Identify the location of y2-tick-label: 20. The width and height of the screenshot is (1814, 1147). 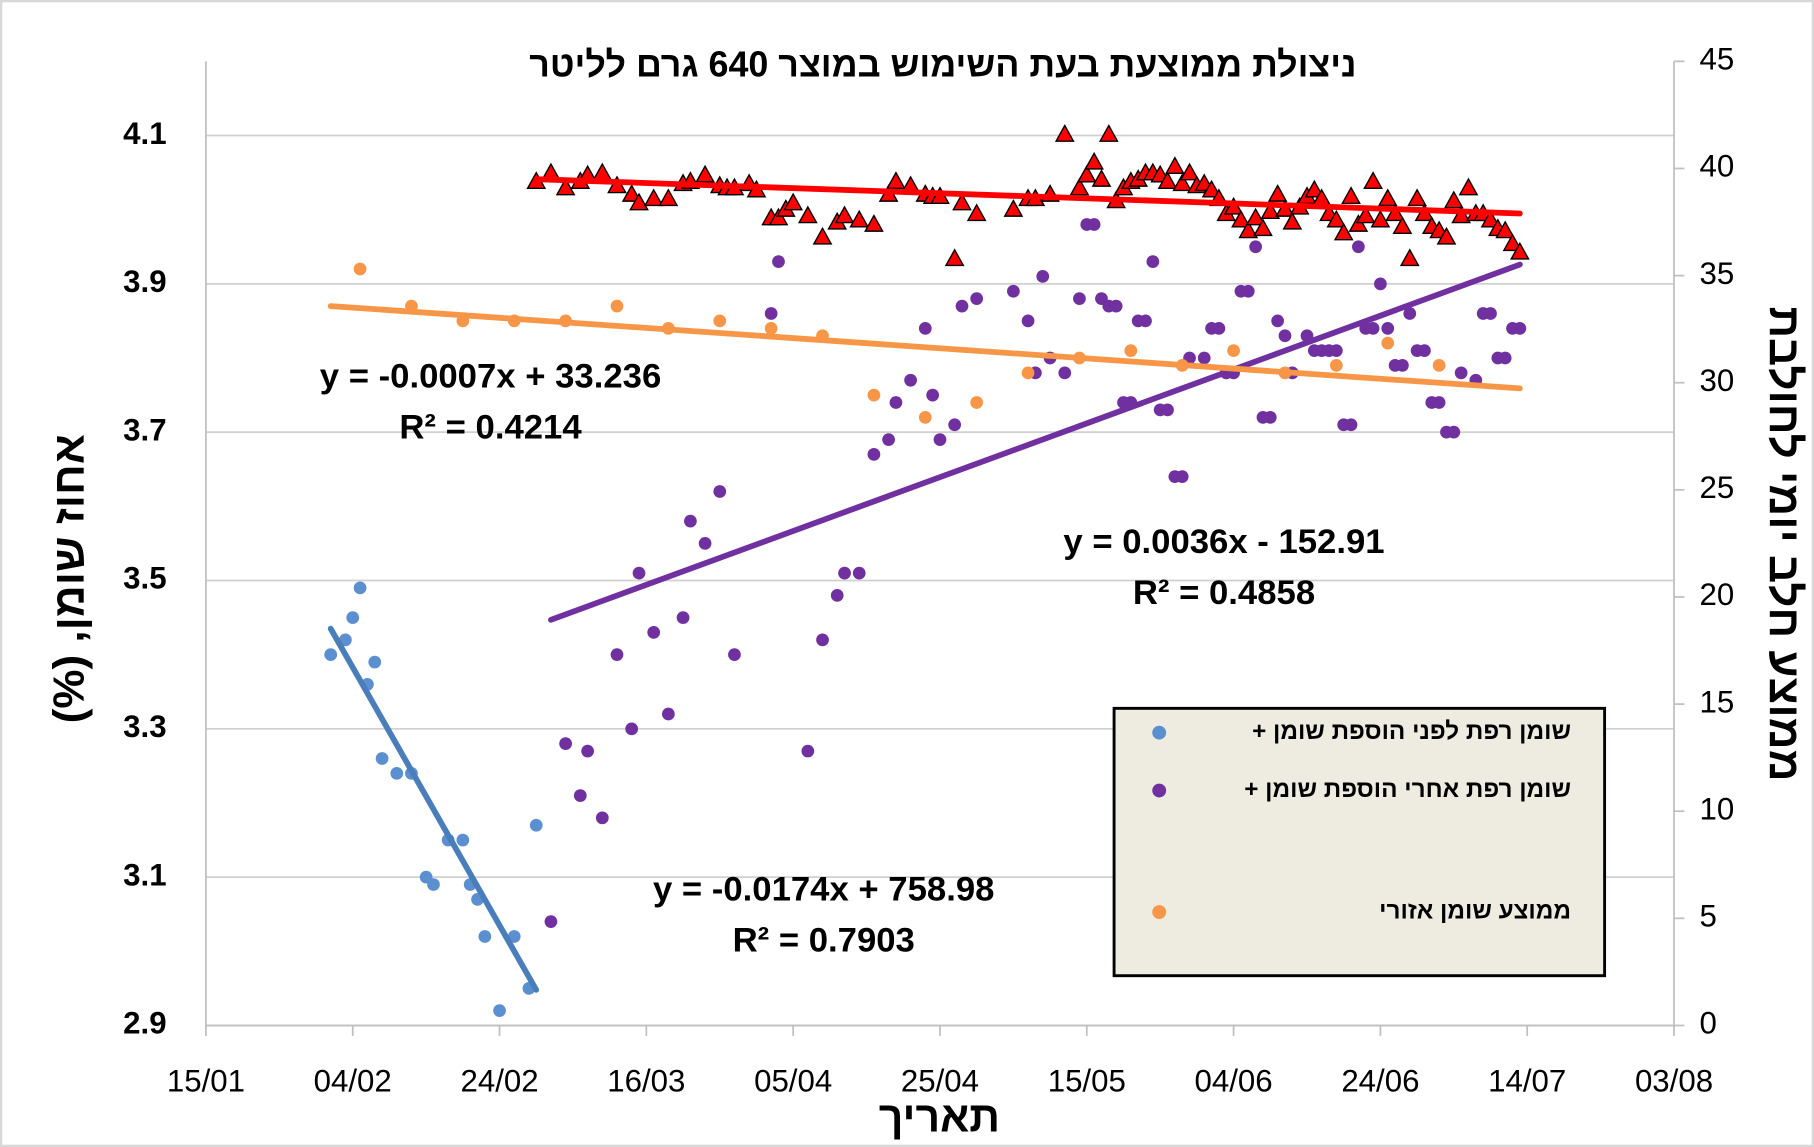
(1716, 594).